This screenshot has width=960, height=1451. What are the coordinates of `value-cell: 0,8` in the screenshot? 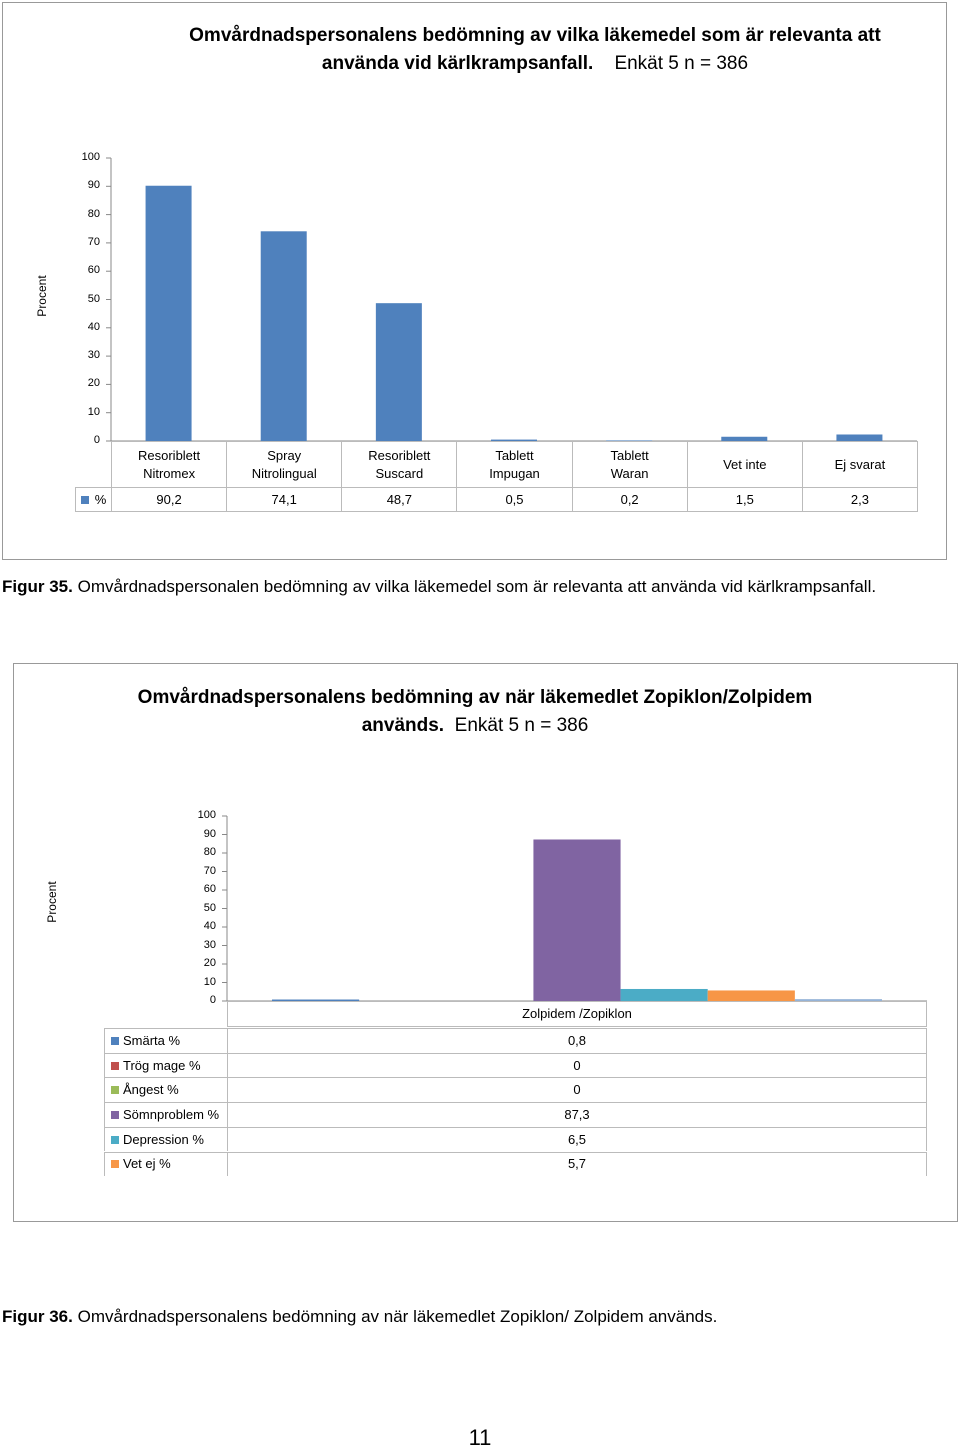 It's located at (577, 1040).